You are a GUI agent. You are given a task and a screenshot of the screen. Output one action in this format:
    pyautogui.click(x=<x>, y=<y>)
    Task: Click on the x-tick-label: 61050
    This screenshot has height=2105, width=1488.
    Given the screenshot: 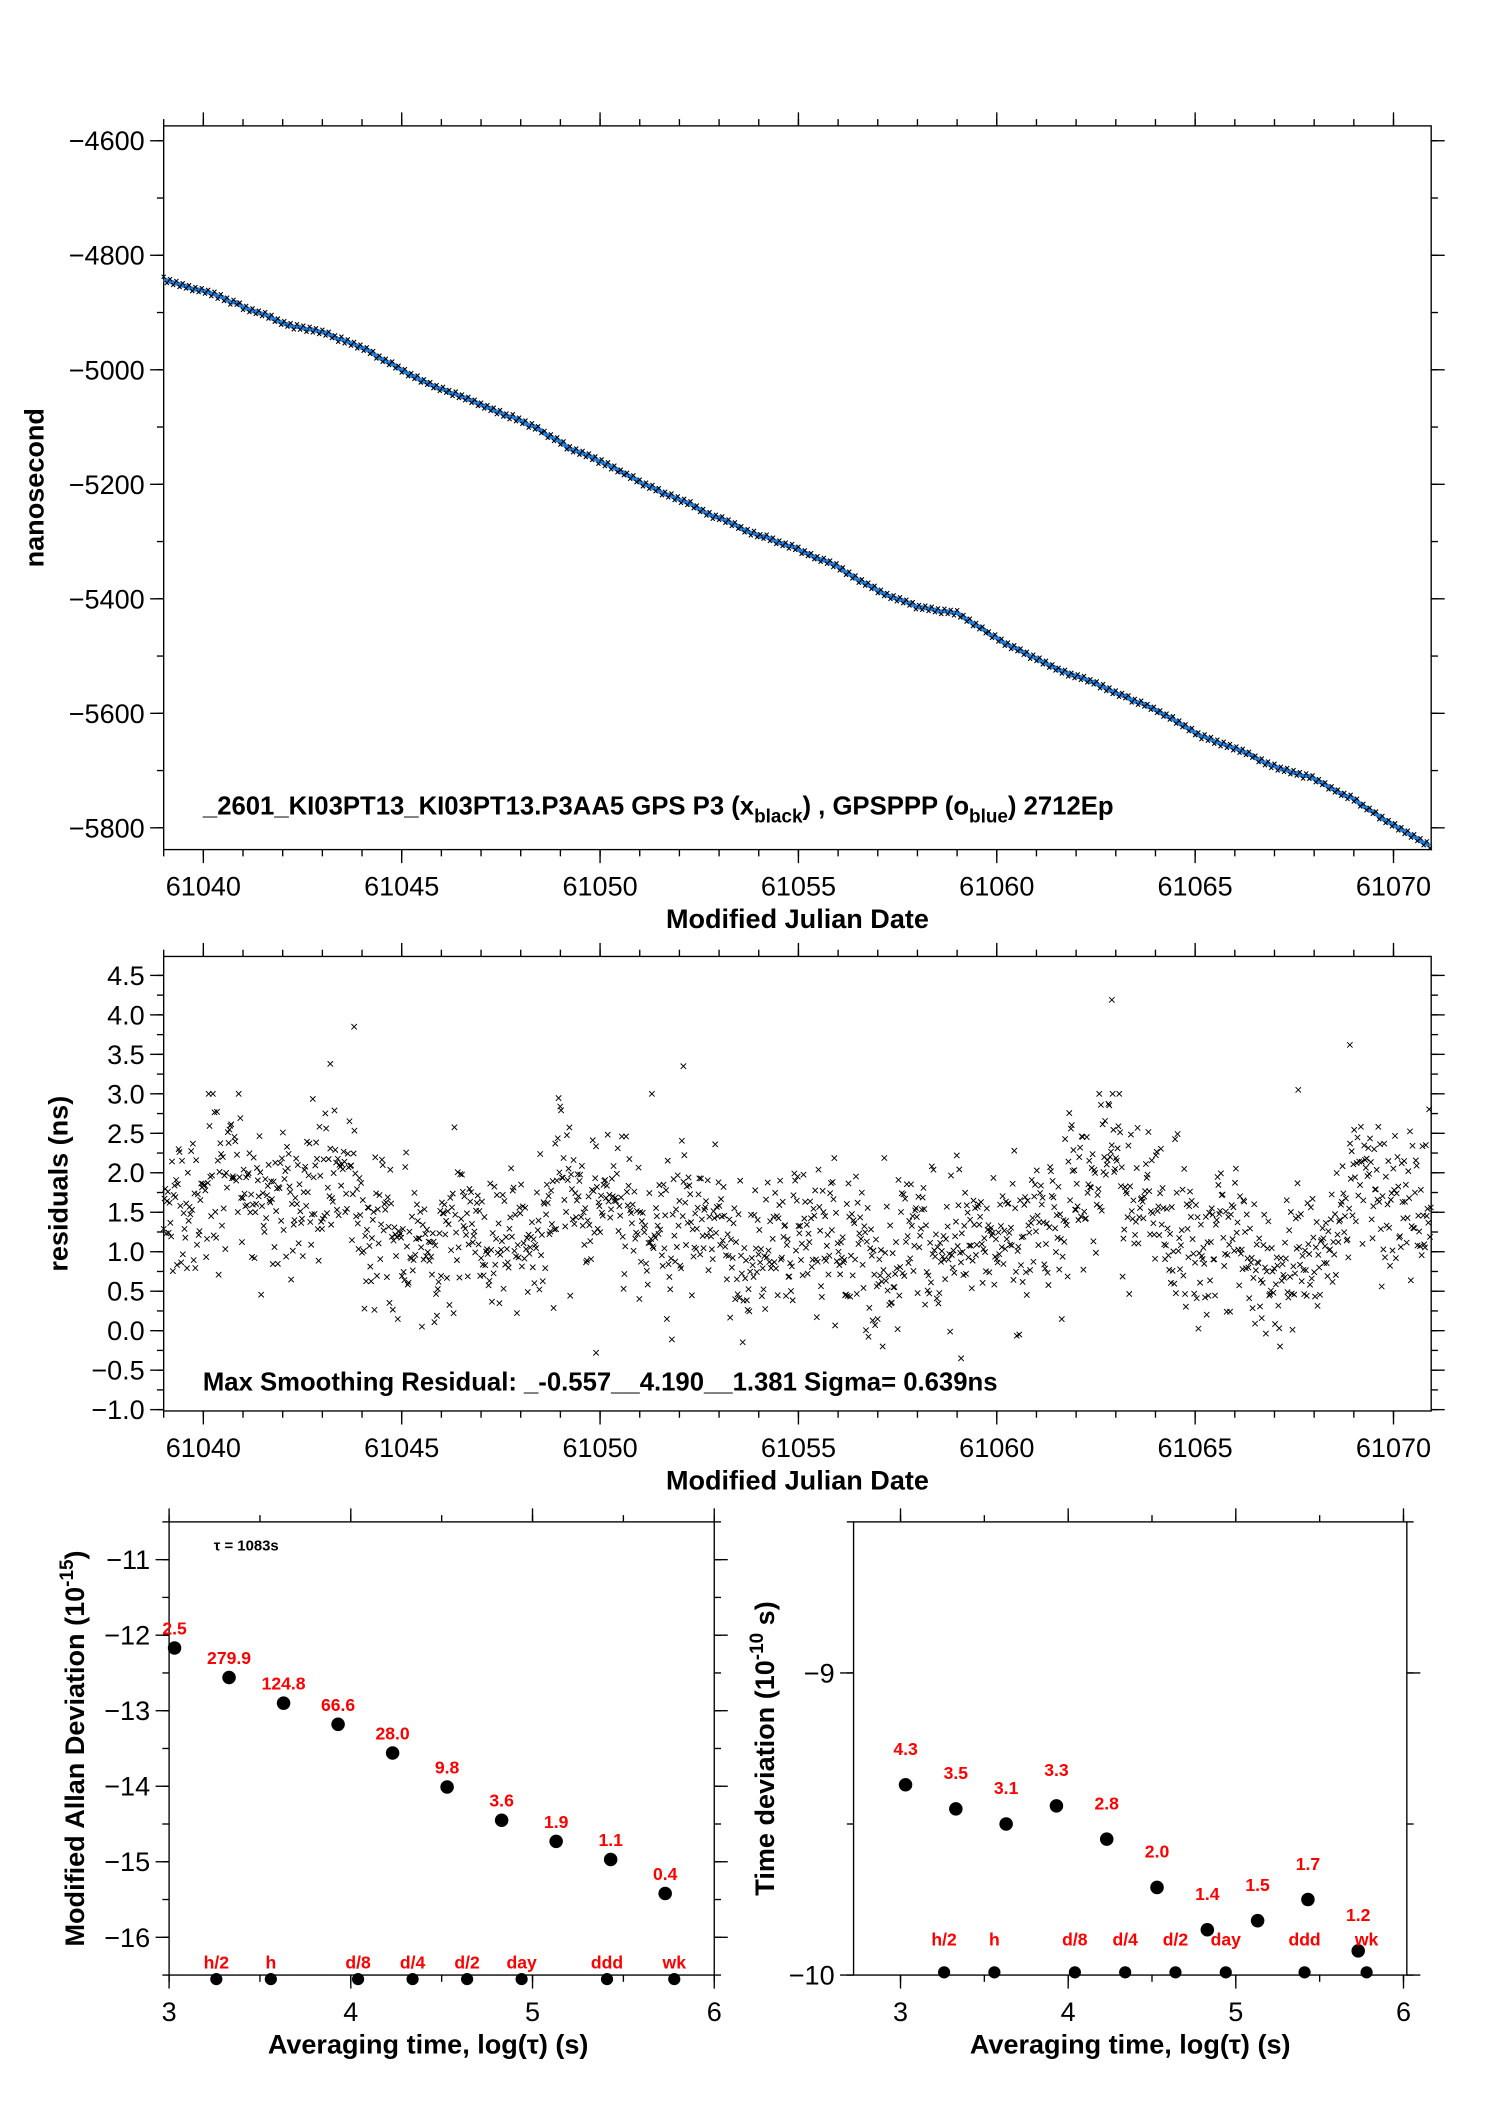 What is the action you would take?
    pyautogui.click(x=599, y=887)
    